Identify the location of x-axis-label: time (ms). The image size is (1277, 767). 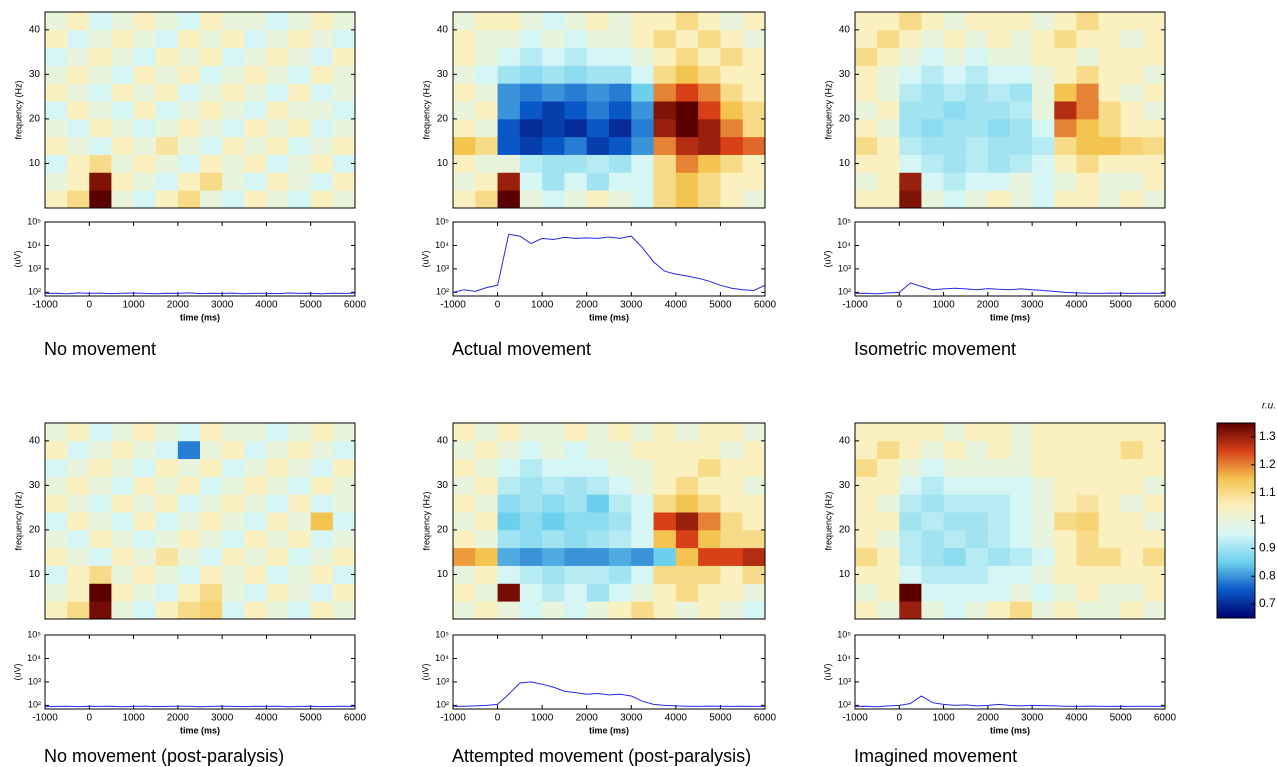
(609, 317).